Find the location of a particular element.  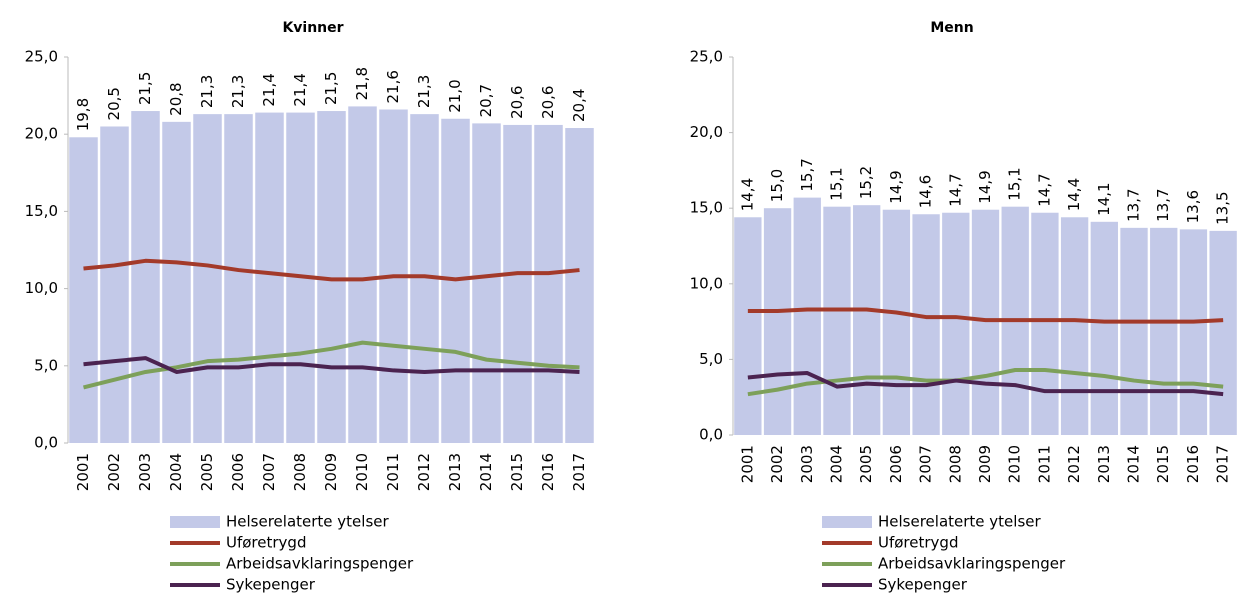

value-label: 13,6 is located at coordinates (1193, 206).